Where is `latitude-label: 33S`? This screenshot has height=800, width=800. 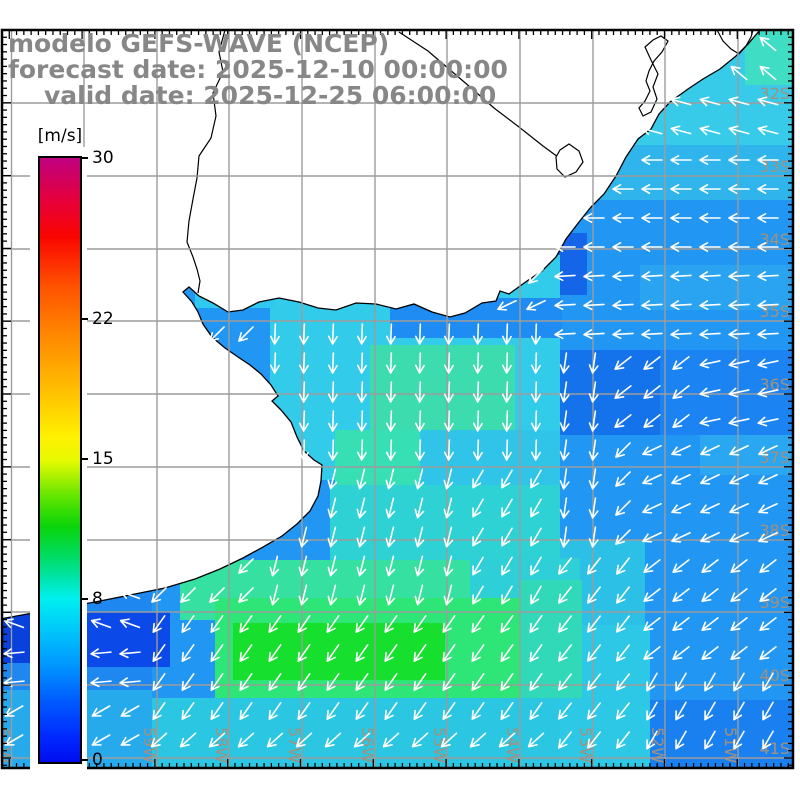 latitude-label: 33S is located at coordinates (774, 166).